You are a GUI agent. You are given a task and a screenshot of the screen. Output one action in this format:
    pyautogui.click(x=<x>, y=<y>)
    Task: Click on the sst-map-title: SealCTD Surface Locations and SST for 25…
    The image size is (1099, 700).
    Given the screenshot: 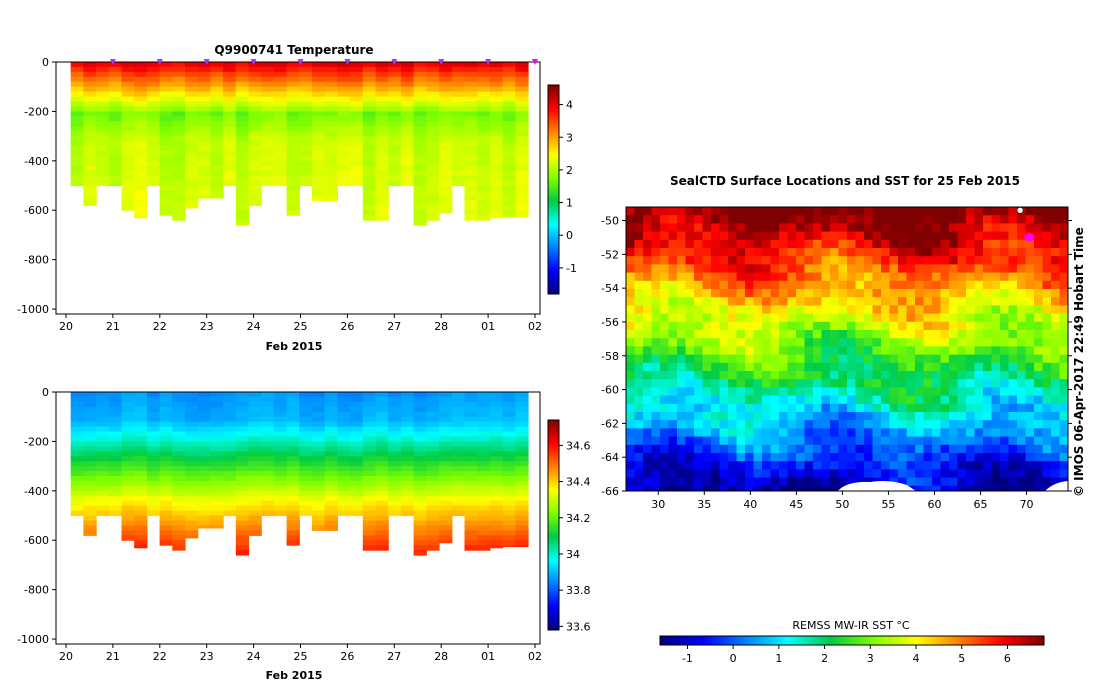 What is the action you would take?
    pyautogui.click(x=845, y=181)
    